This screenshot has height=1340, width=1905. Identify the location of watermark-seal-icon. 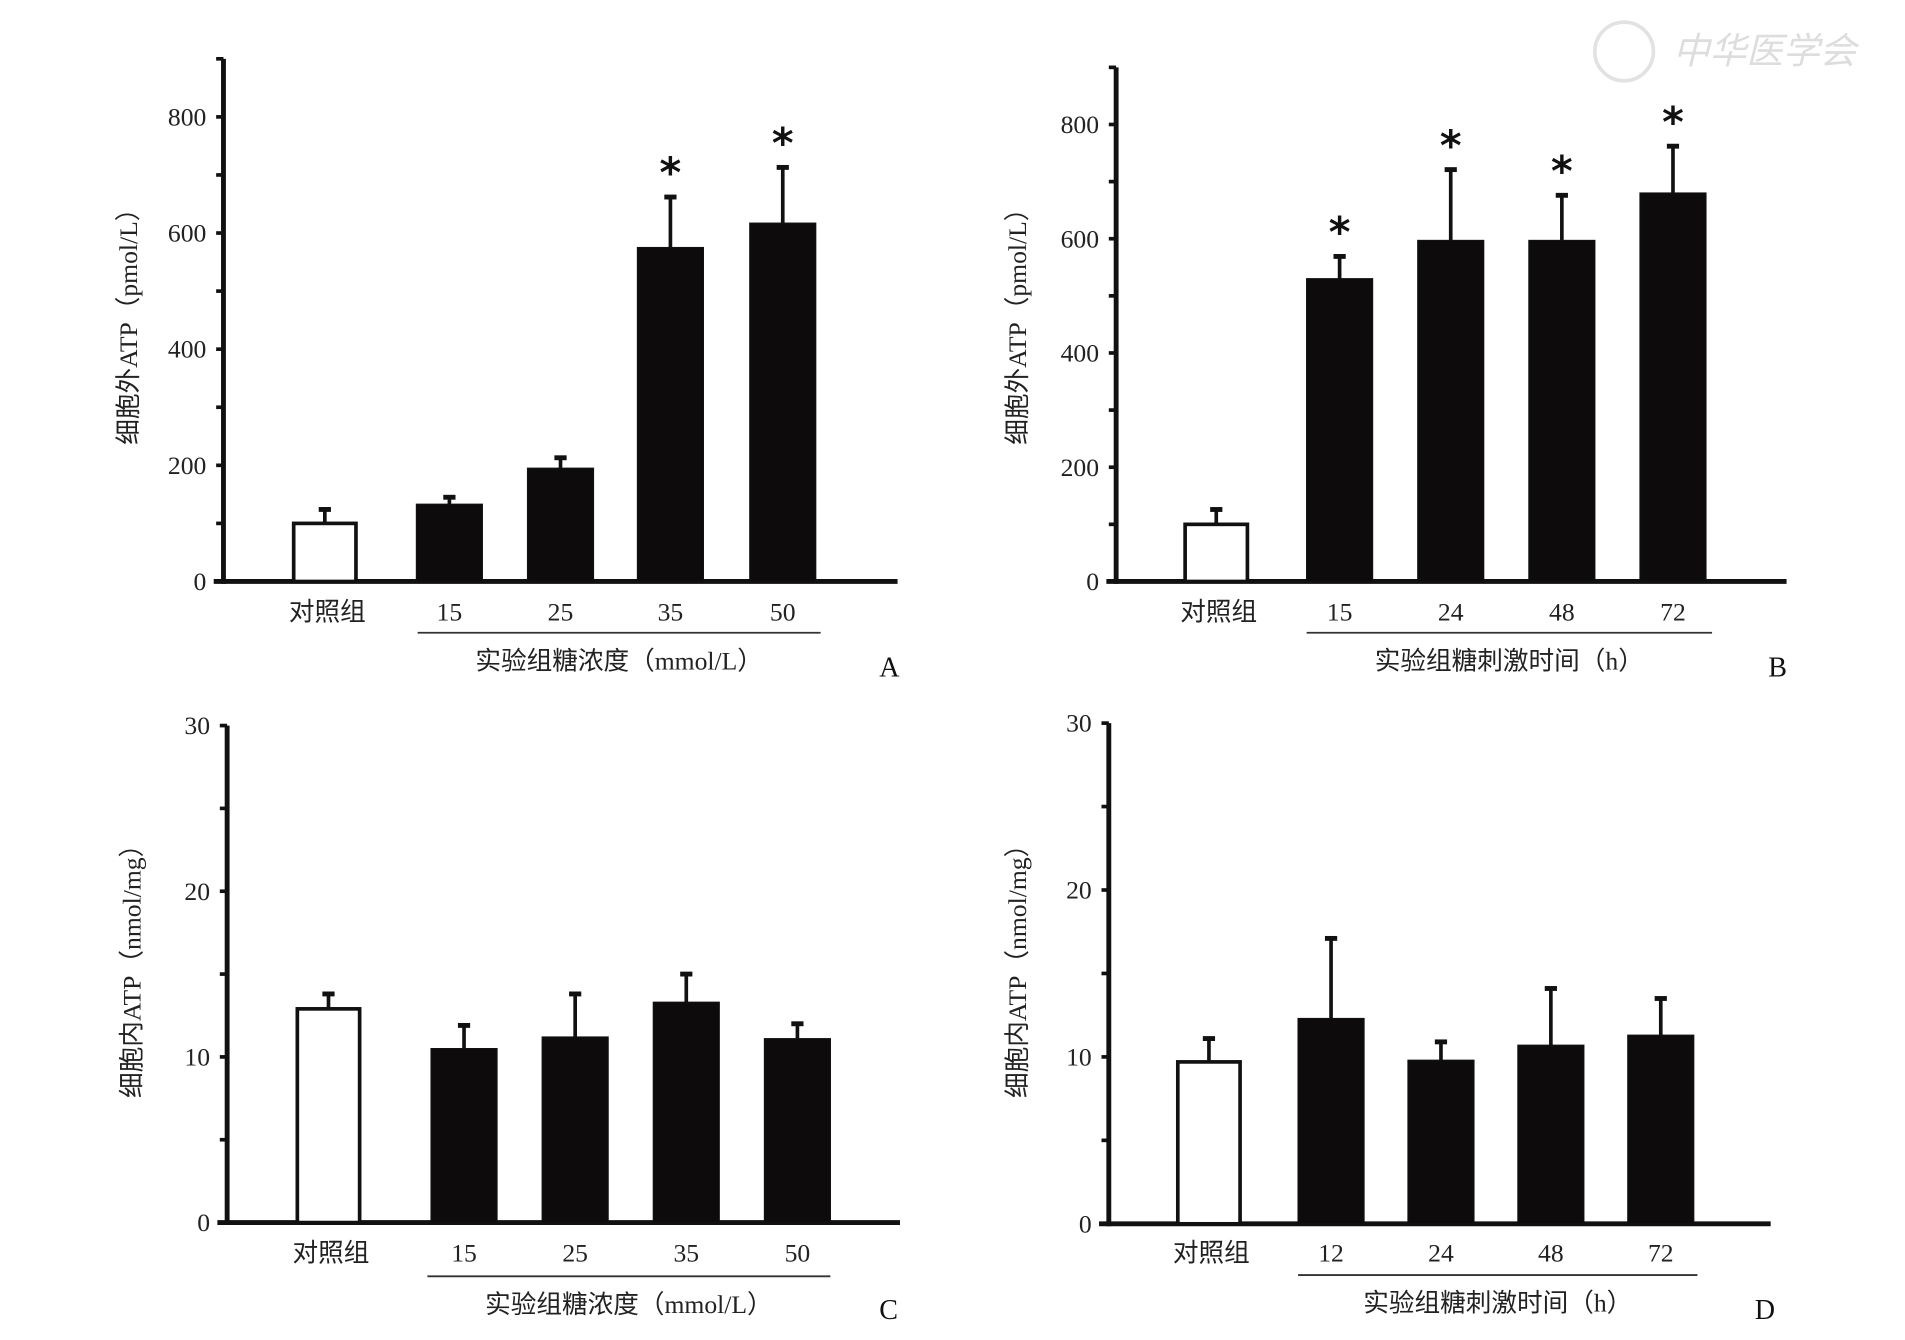
(1624, 51).